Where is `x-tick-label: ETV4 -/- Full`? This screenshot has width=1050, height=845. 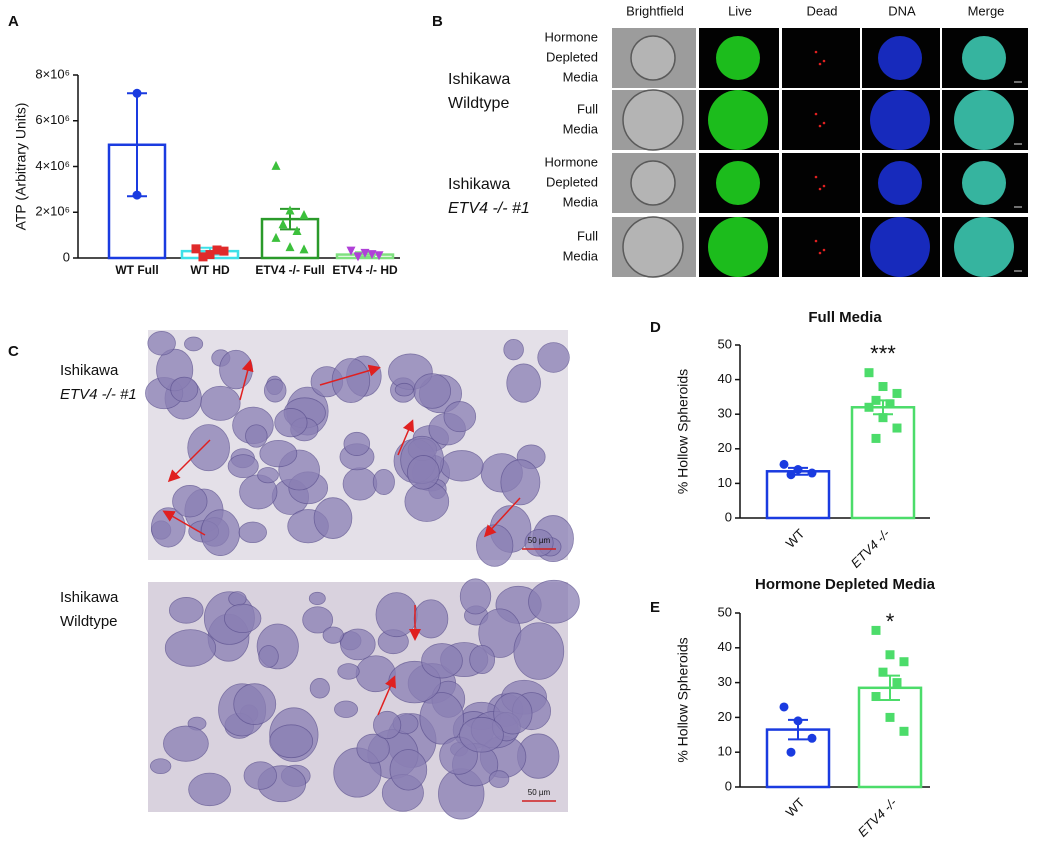 x-tick-label: ETV4 -/- Full is located at coordinates (289, 270).